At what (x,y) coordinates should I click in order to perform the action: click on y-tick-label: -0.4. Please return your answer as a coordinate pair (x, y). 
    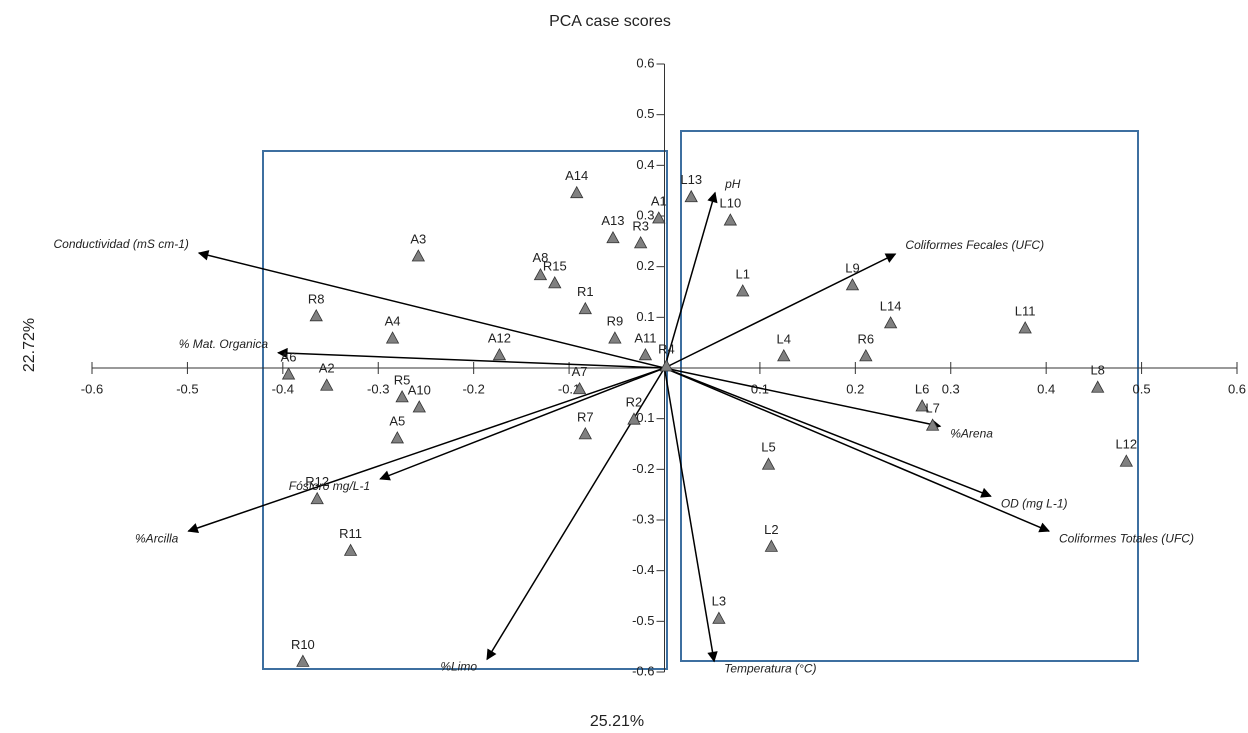
    Looking at the image, I should click on (643, 569).